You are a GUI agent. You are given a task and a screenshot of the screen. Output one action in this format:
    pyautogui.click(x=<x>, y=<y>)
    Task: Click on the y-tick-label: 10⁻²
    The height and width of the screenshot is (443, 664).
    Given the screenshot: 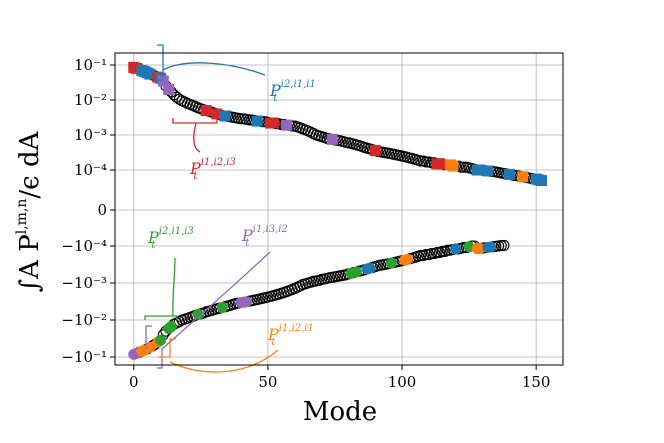 What is the action you would take?
    pyautogui.click(x=90, y=100)
    